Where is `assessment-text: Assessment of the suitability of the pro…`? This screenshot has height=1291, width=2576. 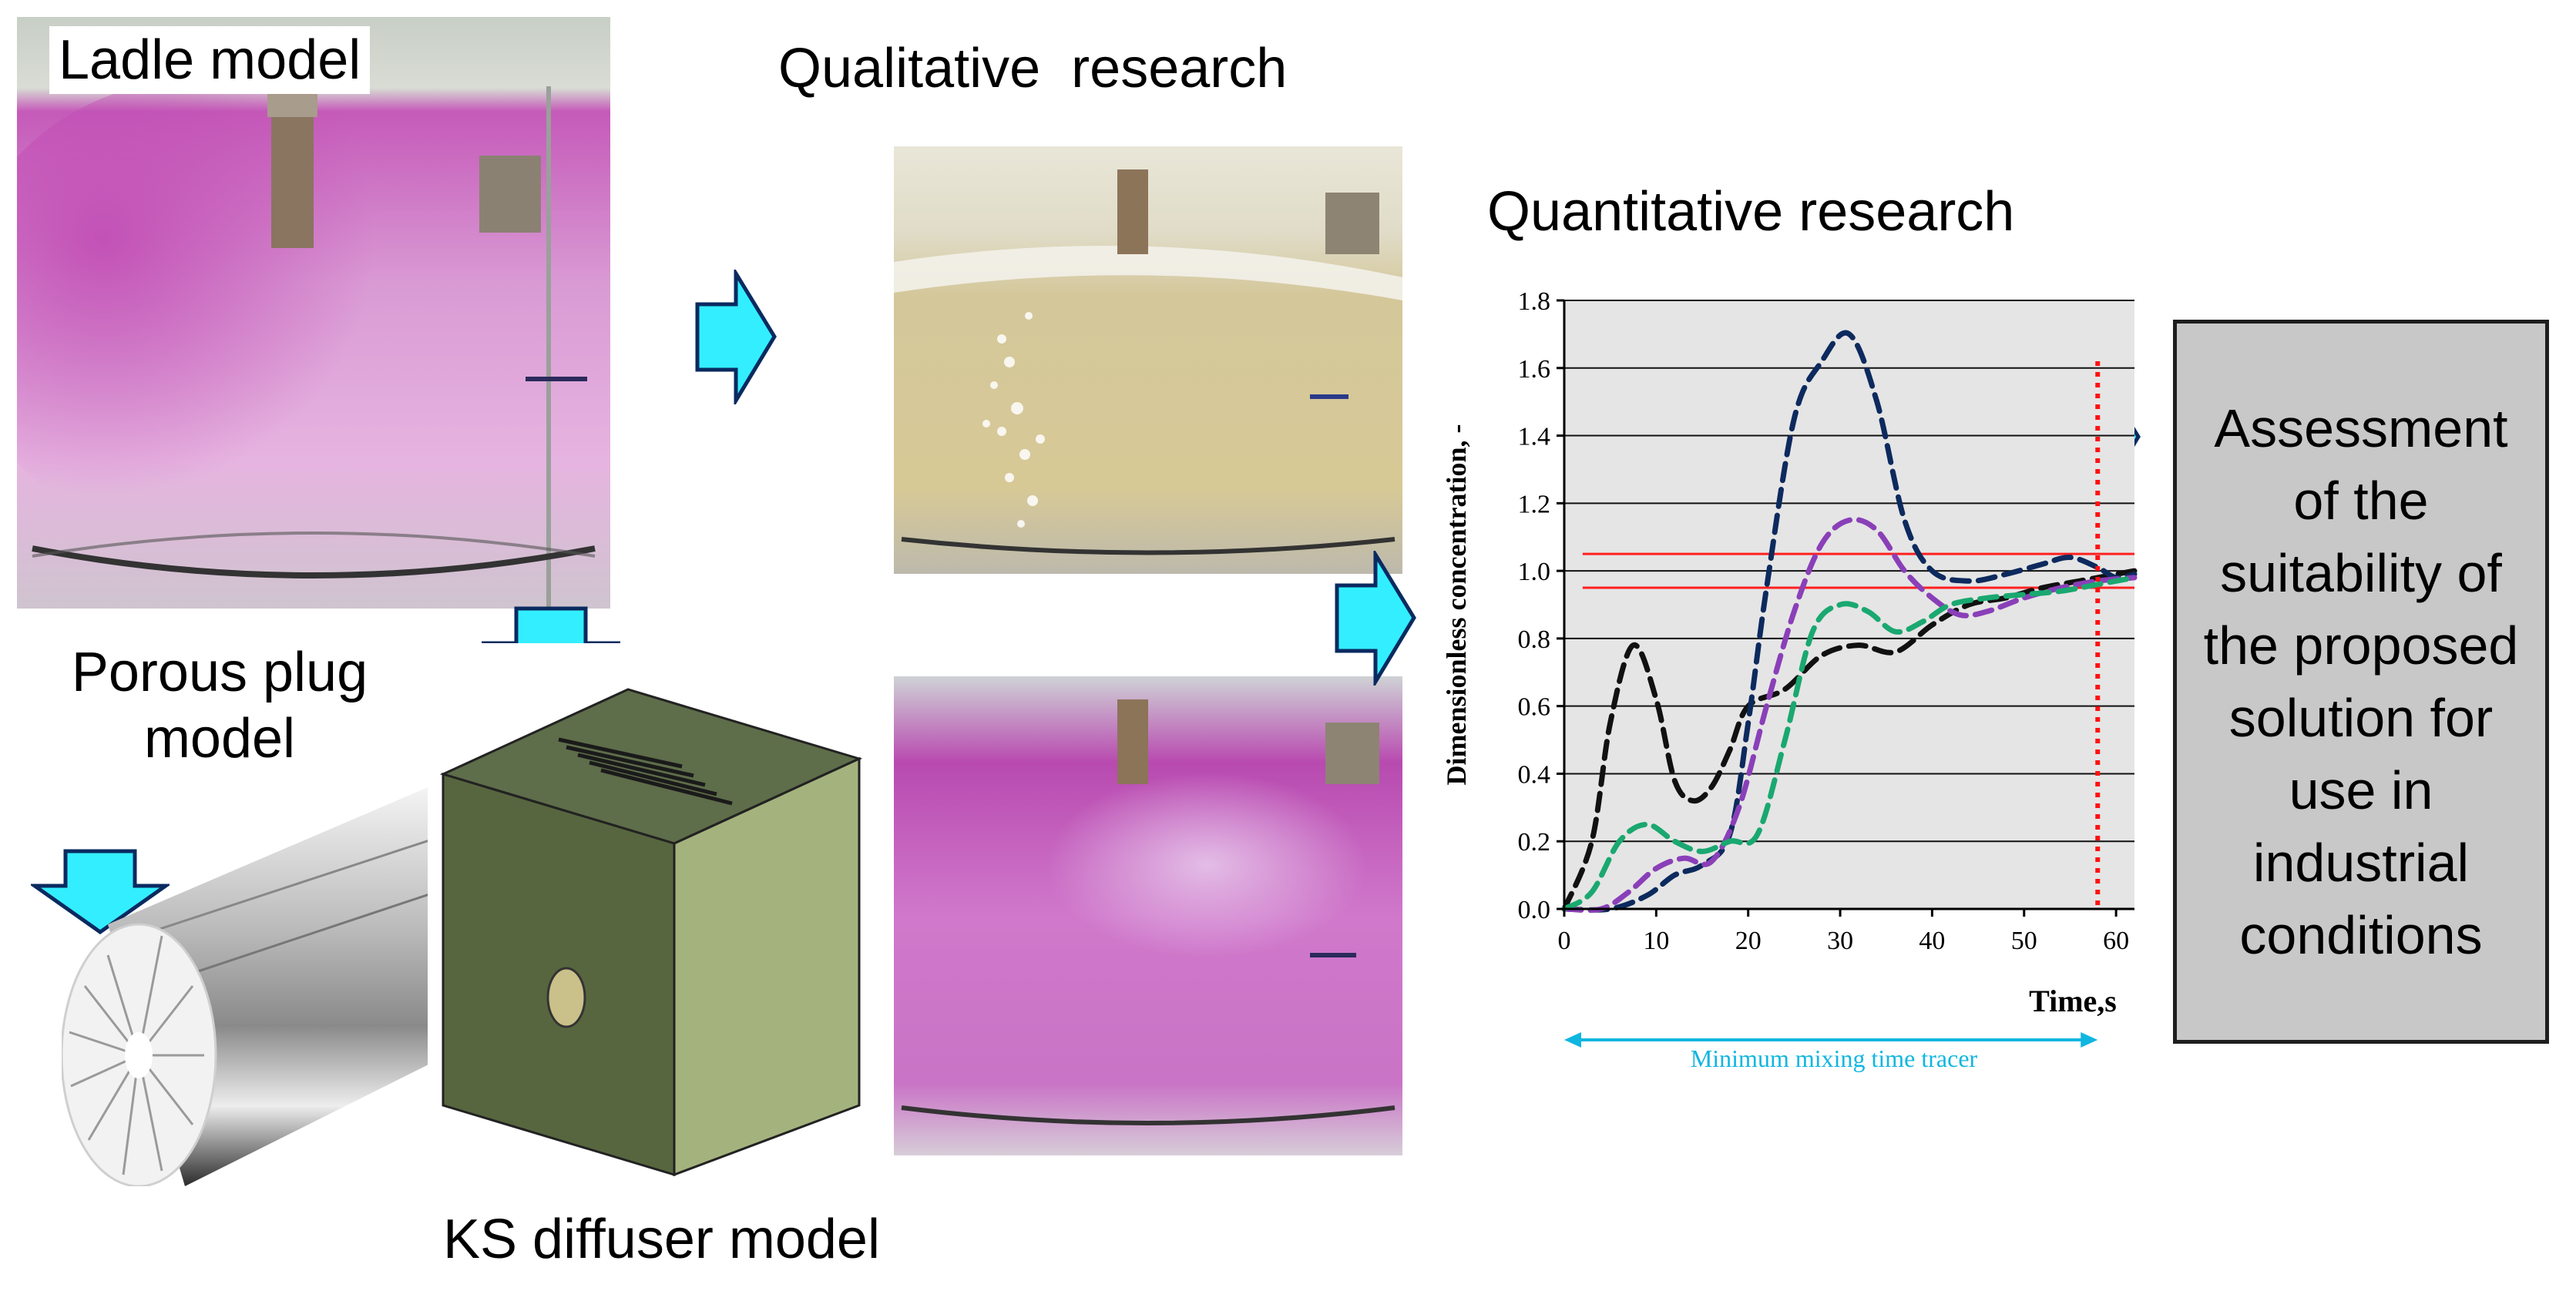
assessment-text: Assessment of the suitability of the pro… is located at coordinates (2361, 682).